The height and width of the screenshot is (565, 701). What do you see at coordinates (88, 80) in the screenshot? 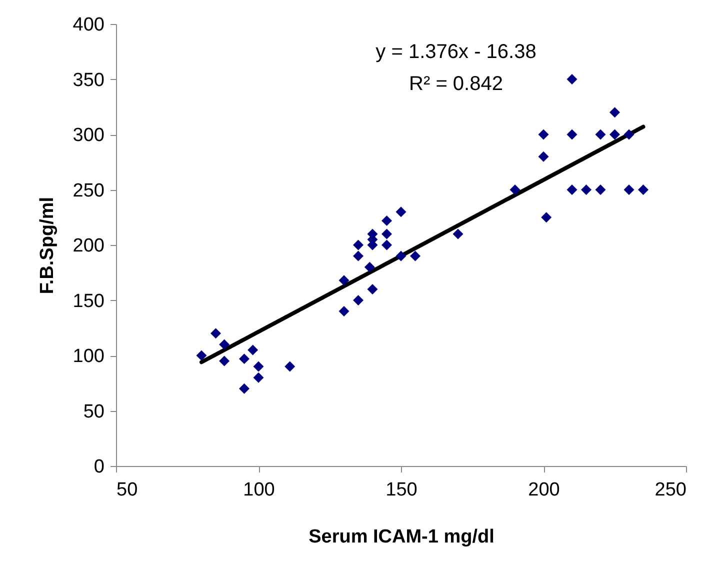
I see `y-tick-label: 350` at bounding box center [88, 80].